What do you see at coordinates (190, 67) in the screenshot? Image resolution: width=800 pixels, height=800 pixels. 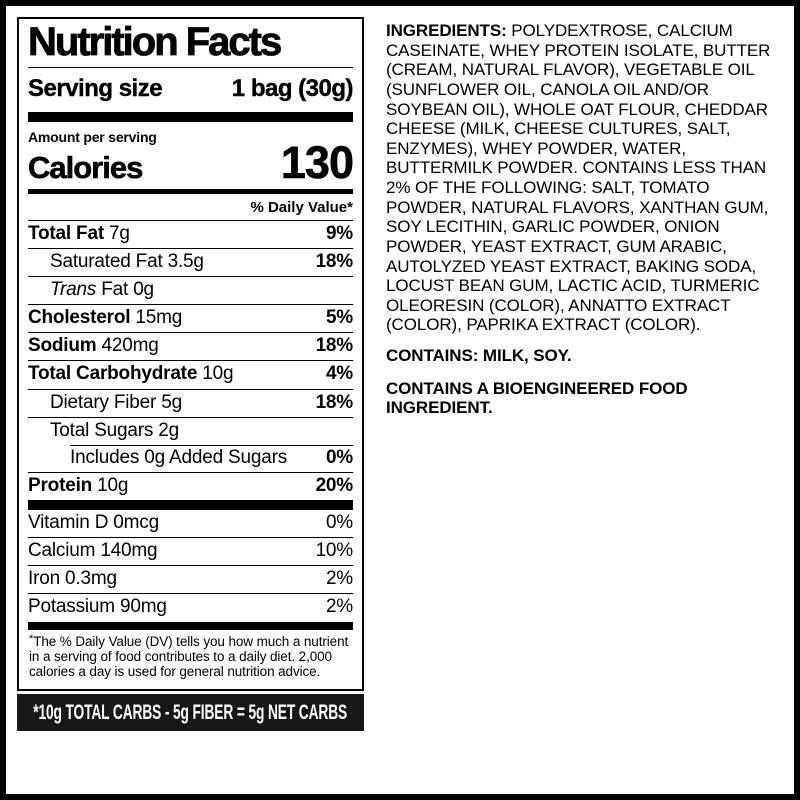 I see `title-rule` at bounding box center [190, 67].